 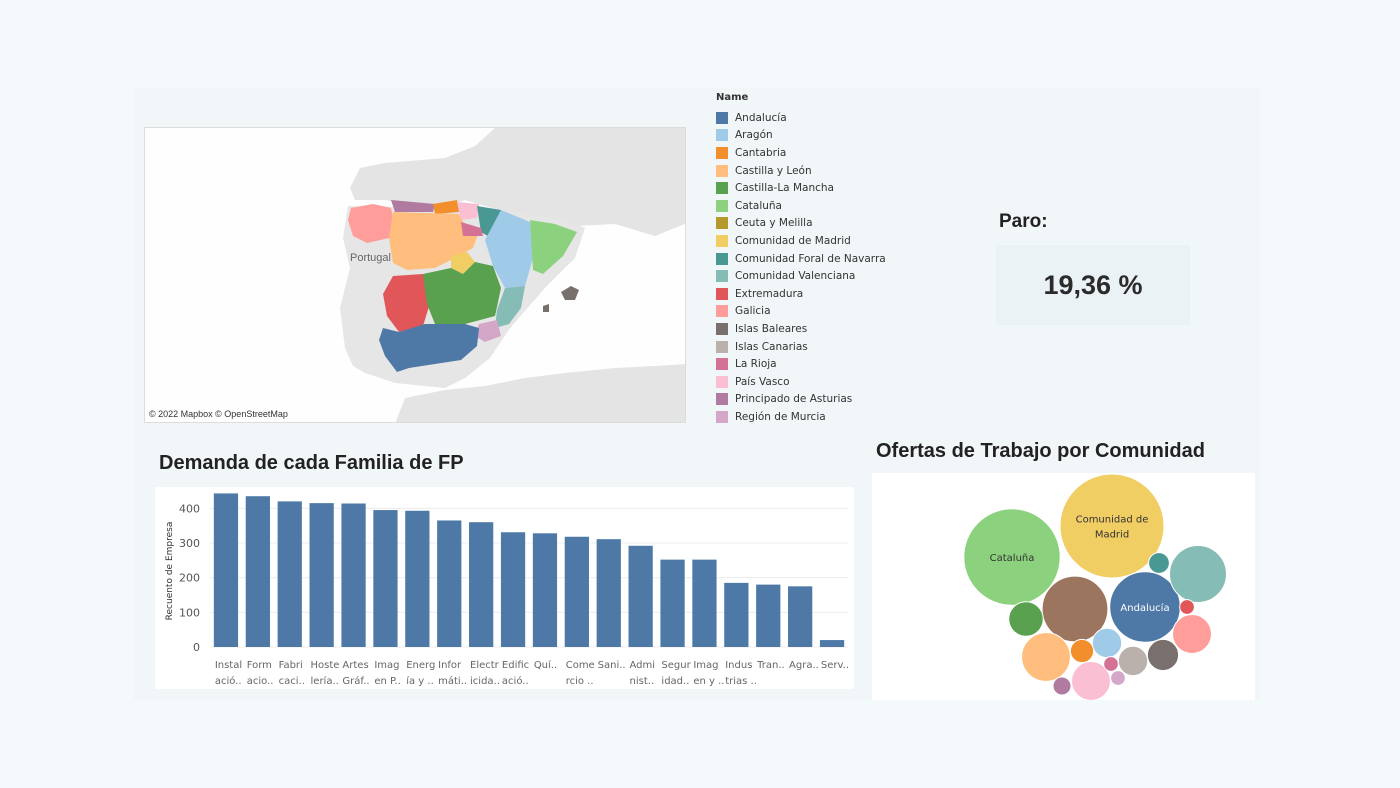 What do you see at coordinates (546, 308) in the screenshot?
I see `region-baleares-small` at bounding box center [546, 308].